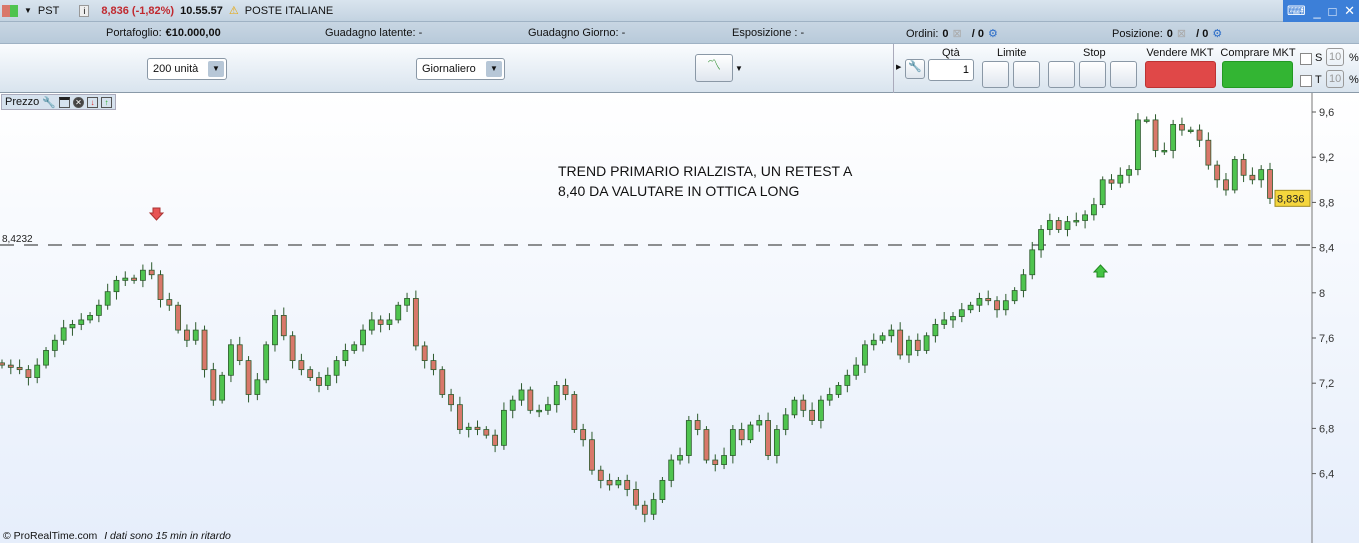  I want to click on keyboard-icon: ⌨, so click(1296, 10).